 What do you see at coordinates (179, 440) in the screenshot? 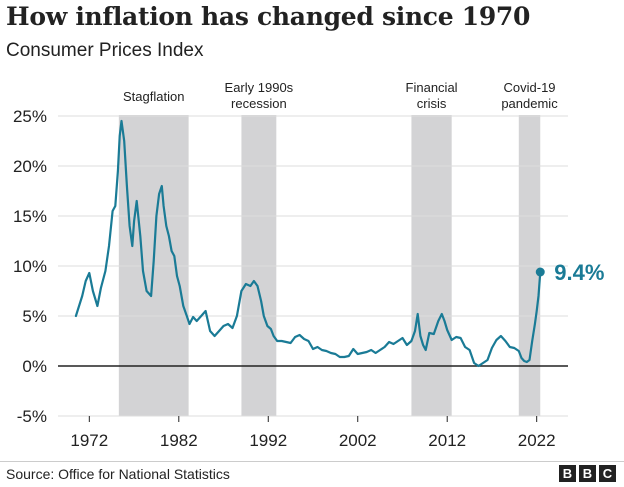
I see `x-tick-label: 1982` at bounding box center [179, 440].